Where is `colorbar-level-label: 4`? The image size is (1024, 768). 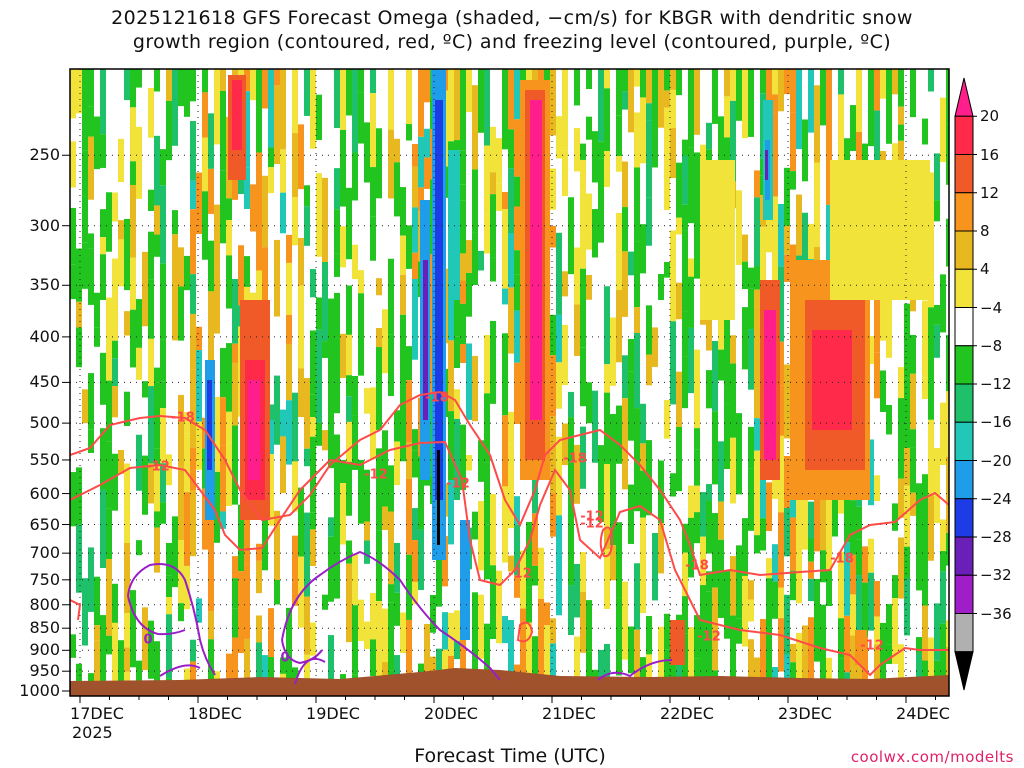
colorbar-level-label: 4 is located at coordinates (985, 269).